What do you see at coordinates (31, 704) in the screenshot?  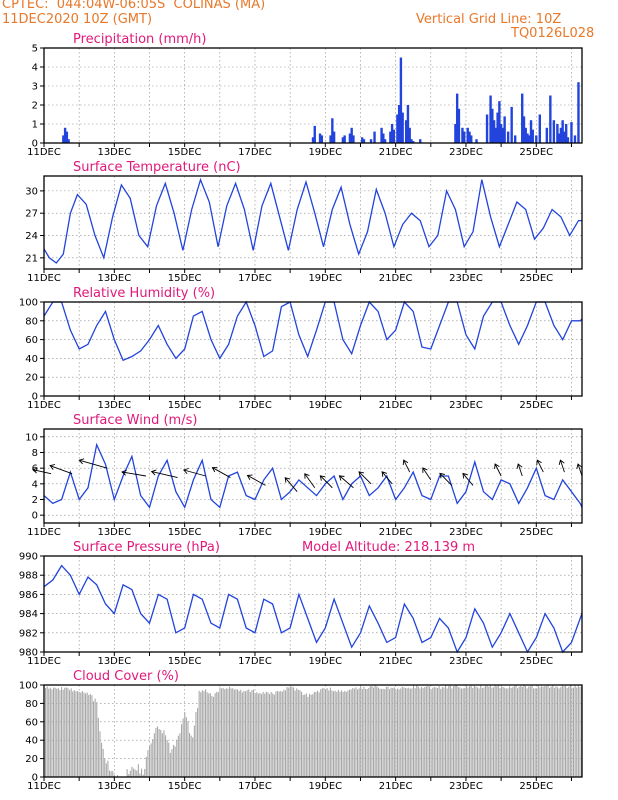 I see `y-tick-label: 80` at bounding box center [31, 704].